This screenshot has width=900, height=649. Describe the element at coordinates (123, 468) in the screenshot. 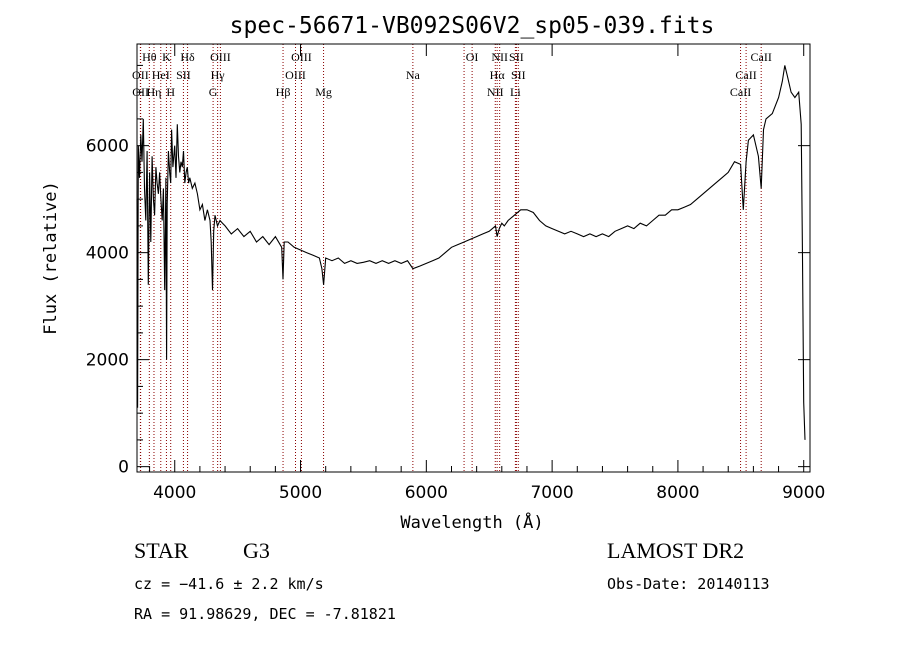

I see `y-tick-label: 0` at that location.